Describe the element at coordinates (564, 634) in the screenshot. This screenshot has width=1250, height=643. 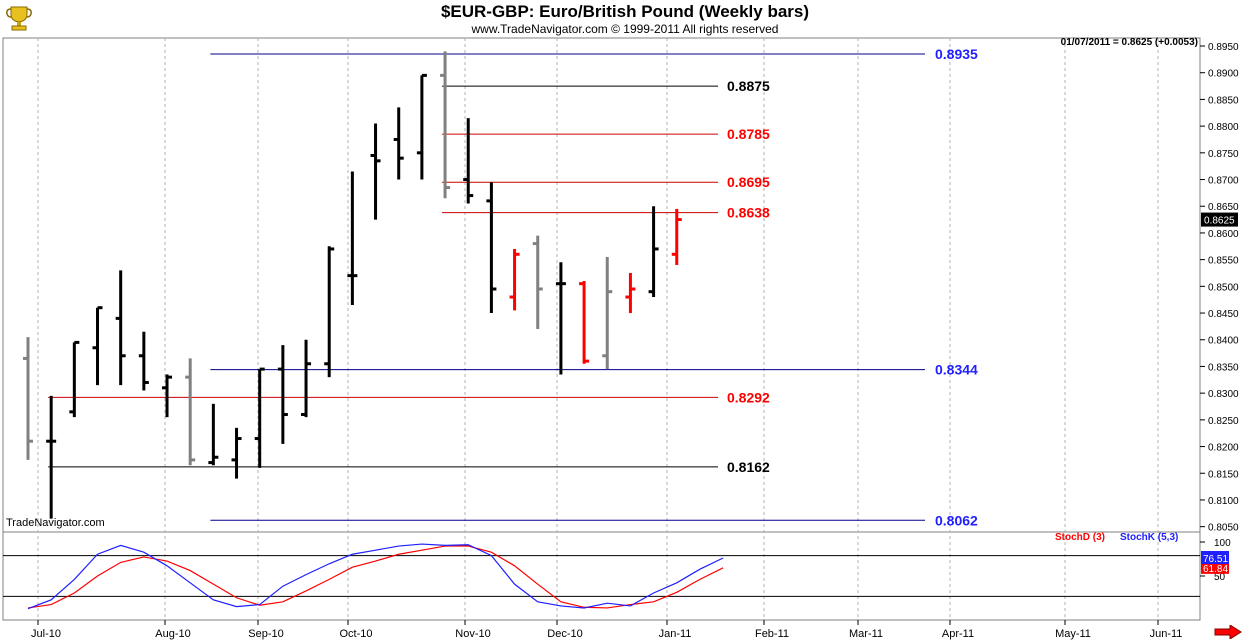
I see `x-tick-label: Dec-10` at that location.